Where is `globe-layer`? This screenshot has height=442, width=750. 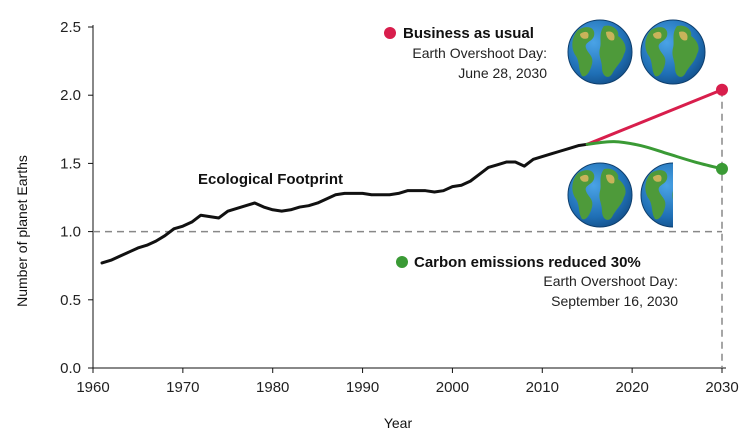 globe-layer is located at coordinates (636, 123).